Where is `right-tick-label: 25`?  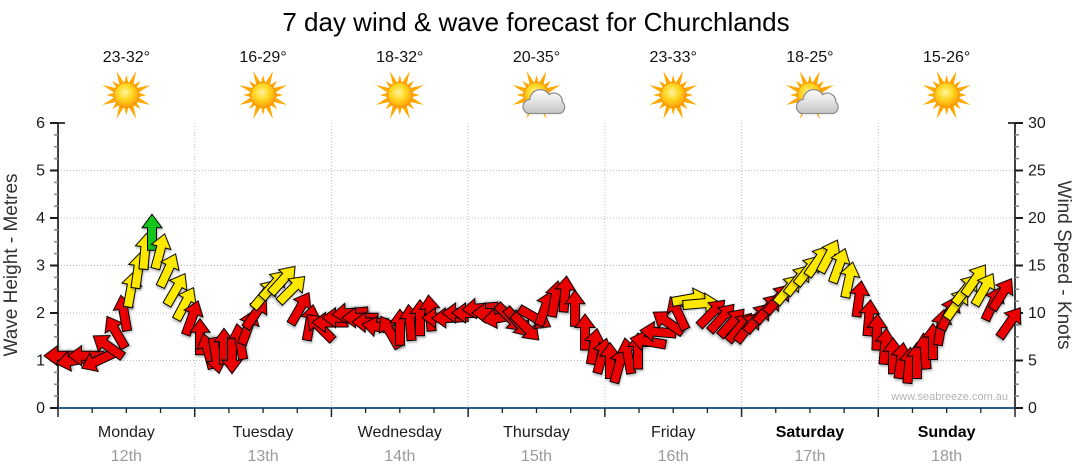
right-tick-label: 25 is located at coordinates (1037, 171).